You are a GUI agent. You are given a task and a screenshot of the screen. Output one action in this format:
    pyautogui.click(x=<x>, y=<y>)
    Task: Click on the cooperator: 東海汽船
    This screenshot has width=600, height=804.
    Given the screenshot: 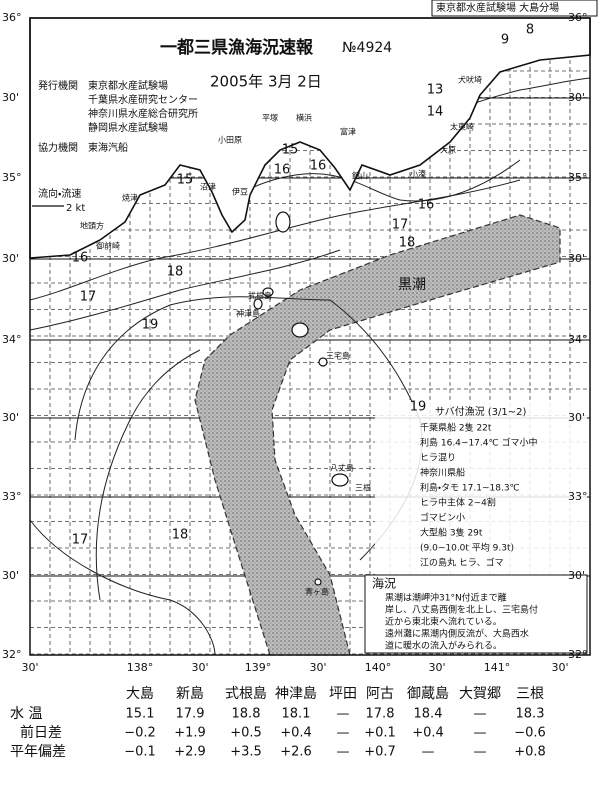 What is the action you would take?
    pyautogui.click(x=108, y=147)
    